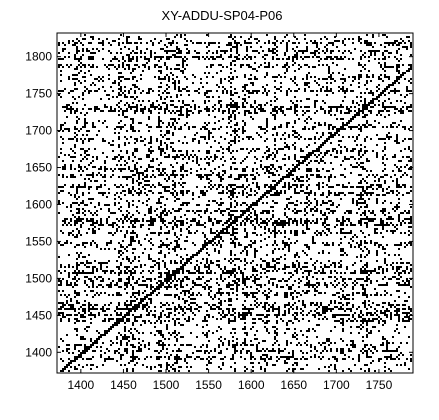 The image size is (439, 420). What do you see at coordinates (123, 385) in the screenshot?
I see `x-tick-label: 1450` at bounding box center [123, 385].